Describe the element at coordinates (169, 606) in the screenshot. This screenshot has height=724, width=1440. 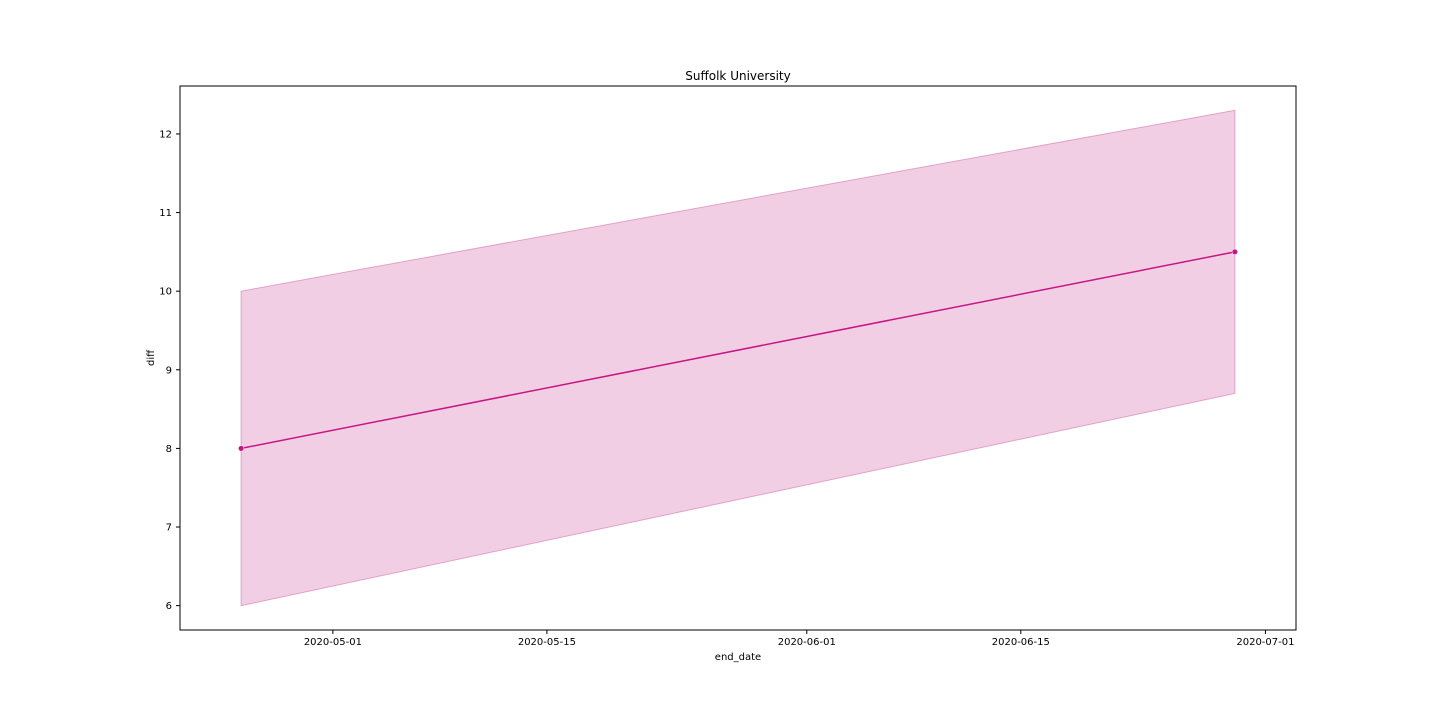
I see `y-tick-label: 6` at that location.